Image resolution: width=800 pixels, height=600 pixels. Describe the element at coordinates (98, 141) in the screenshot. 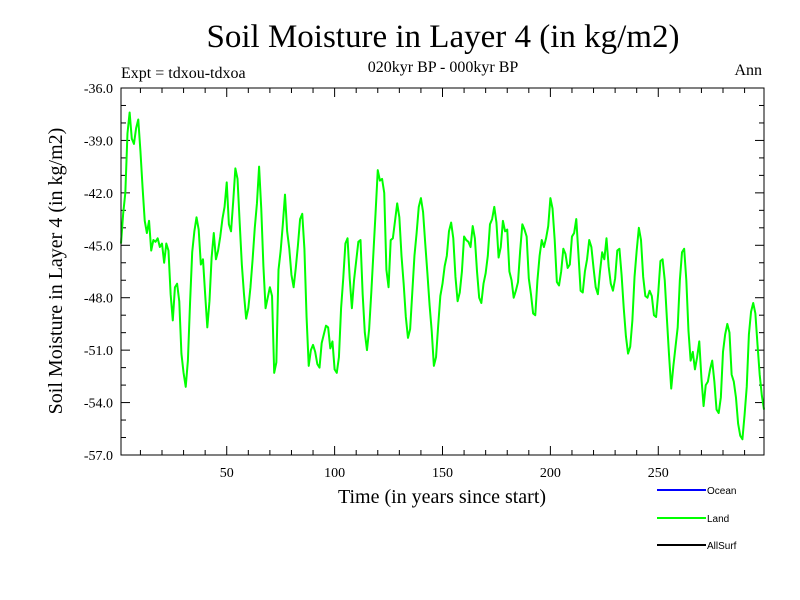

I see `y-tick-label: -39.0` at that location.